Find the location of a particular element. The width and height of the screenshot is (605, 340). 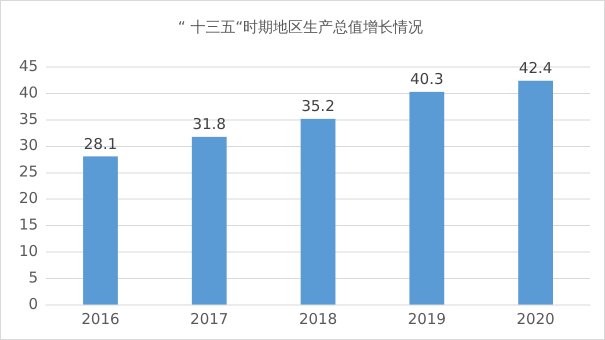

x-tick-label: 2018 is located at coordinates (318, 319).